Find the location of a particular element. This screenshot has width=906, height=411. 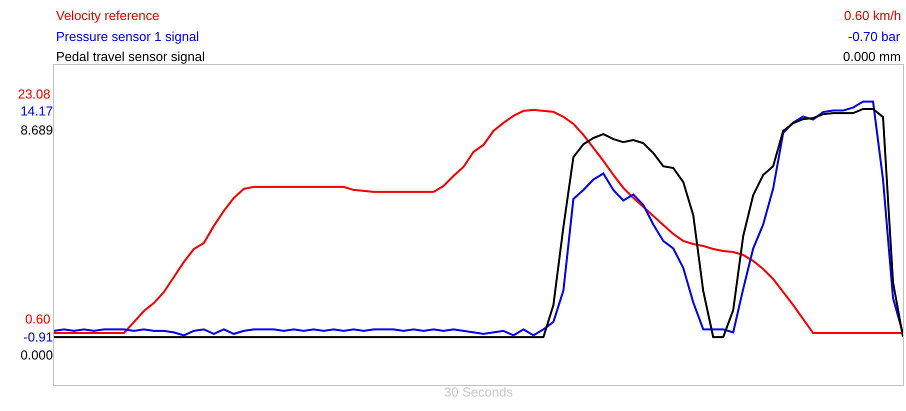

y3-tick-label: 0.000 is located at coordinates (36, 355).